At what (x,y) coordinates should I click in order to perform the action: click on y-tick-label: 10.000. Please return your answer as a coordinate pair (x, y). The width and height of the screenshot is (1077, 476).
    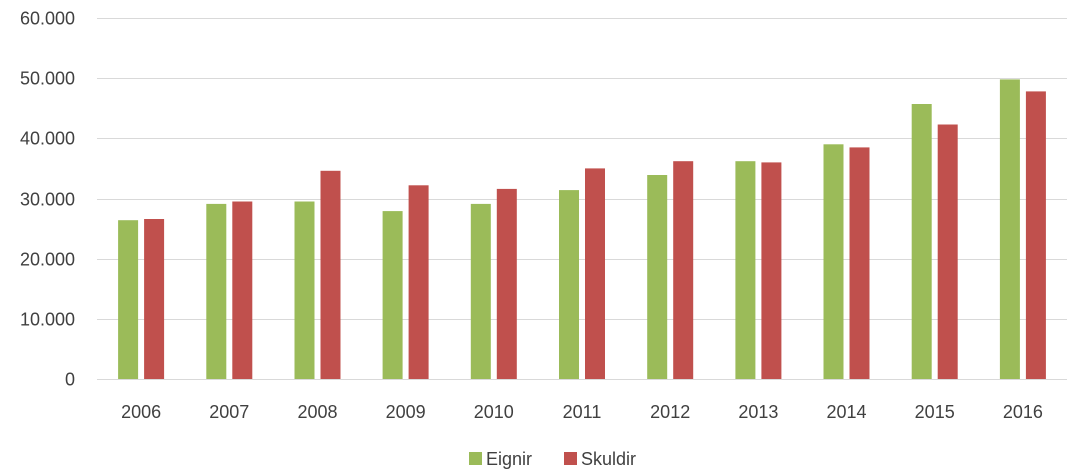
    Looking at the image, I should click on (47, 320).